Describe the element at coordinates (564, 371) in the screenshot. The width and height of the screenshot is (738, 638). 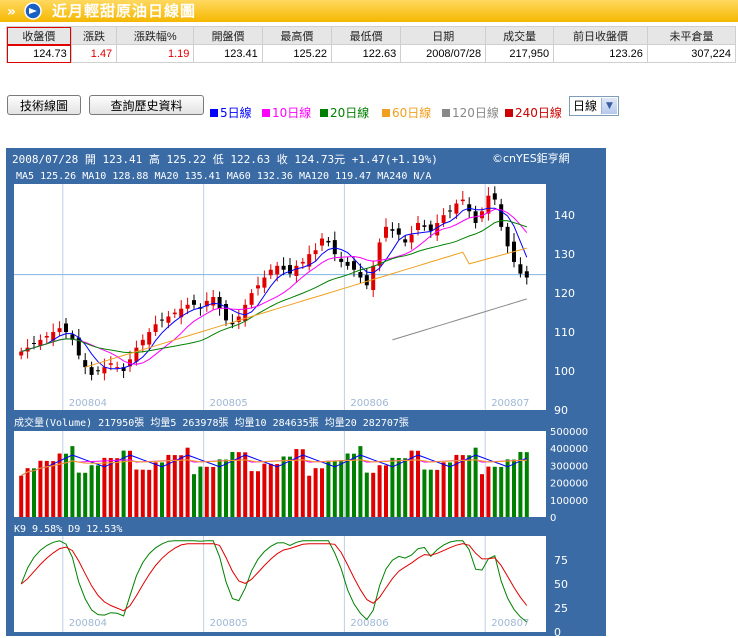
I see `price-tick-label: 100` at that location.